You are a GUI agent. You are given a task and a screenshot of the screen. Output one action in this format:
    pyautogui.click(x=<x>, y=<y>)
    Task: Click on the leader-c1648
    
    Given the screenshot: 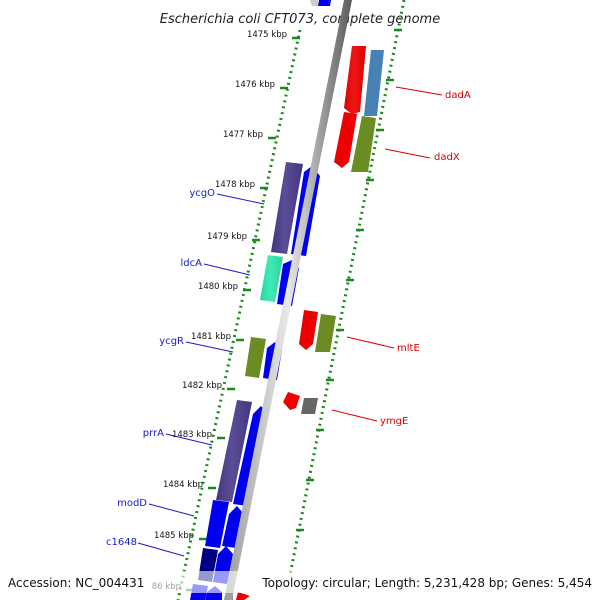 What is the action you would take?
    pyautogui.click(x=161, y=549)
    